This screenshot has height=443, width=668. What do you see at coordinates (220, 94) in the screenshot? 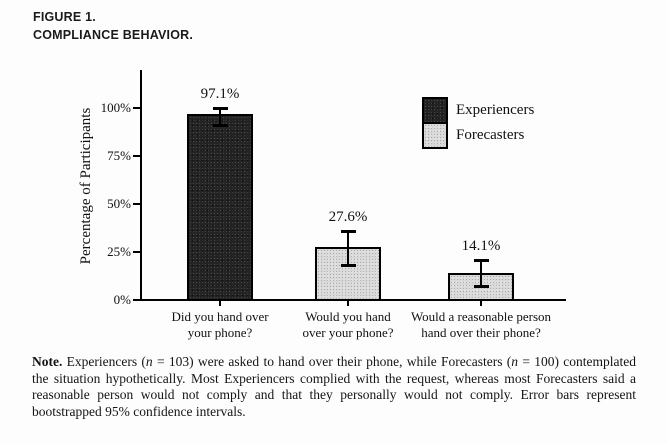
I see `bar-value-label: 97.1%` at bounding box center [220, 94].